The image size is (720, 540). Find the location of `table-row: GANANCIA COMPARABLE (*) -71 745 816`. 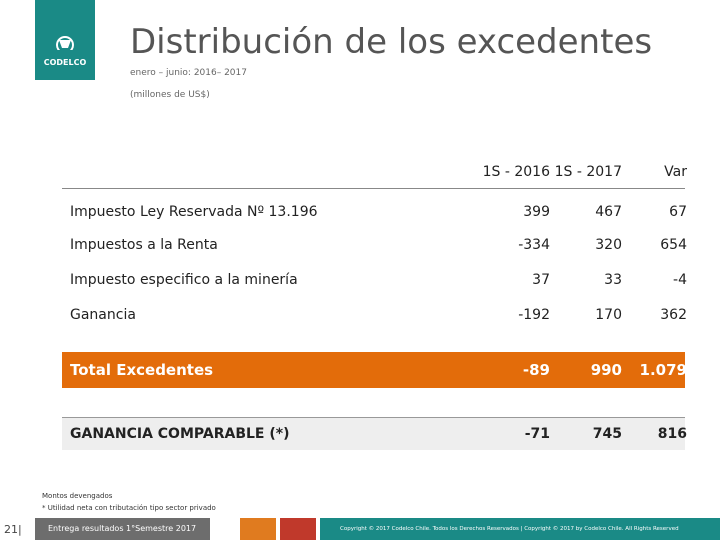

table-row: GANANCIA COMPARABLE (*) -71 745 816 is located at coordinates (374, 433).